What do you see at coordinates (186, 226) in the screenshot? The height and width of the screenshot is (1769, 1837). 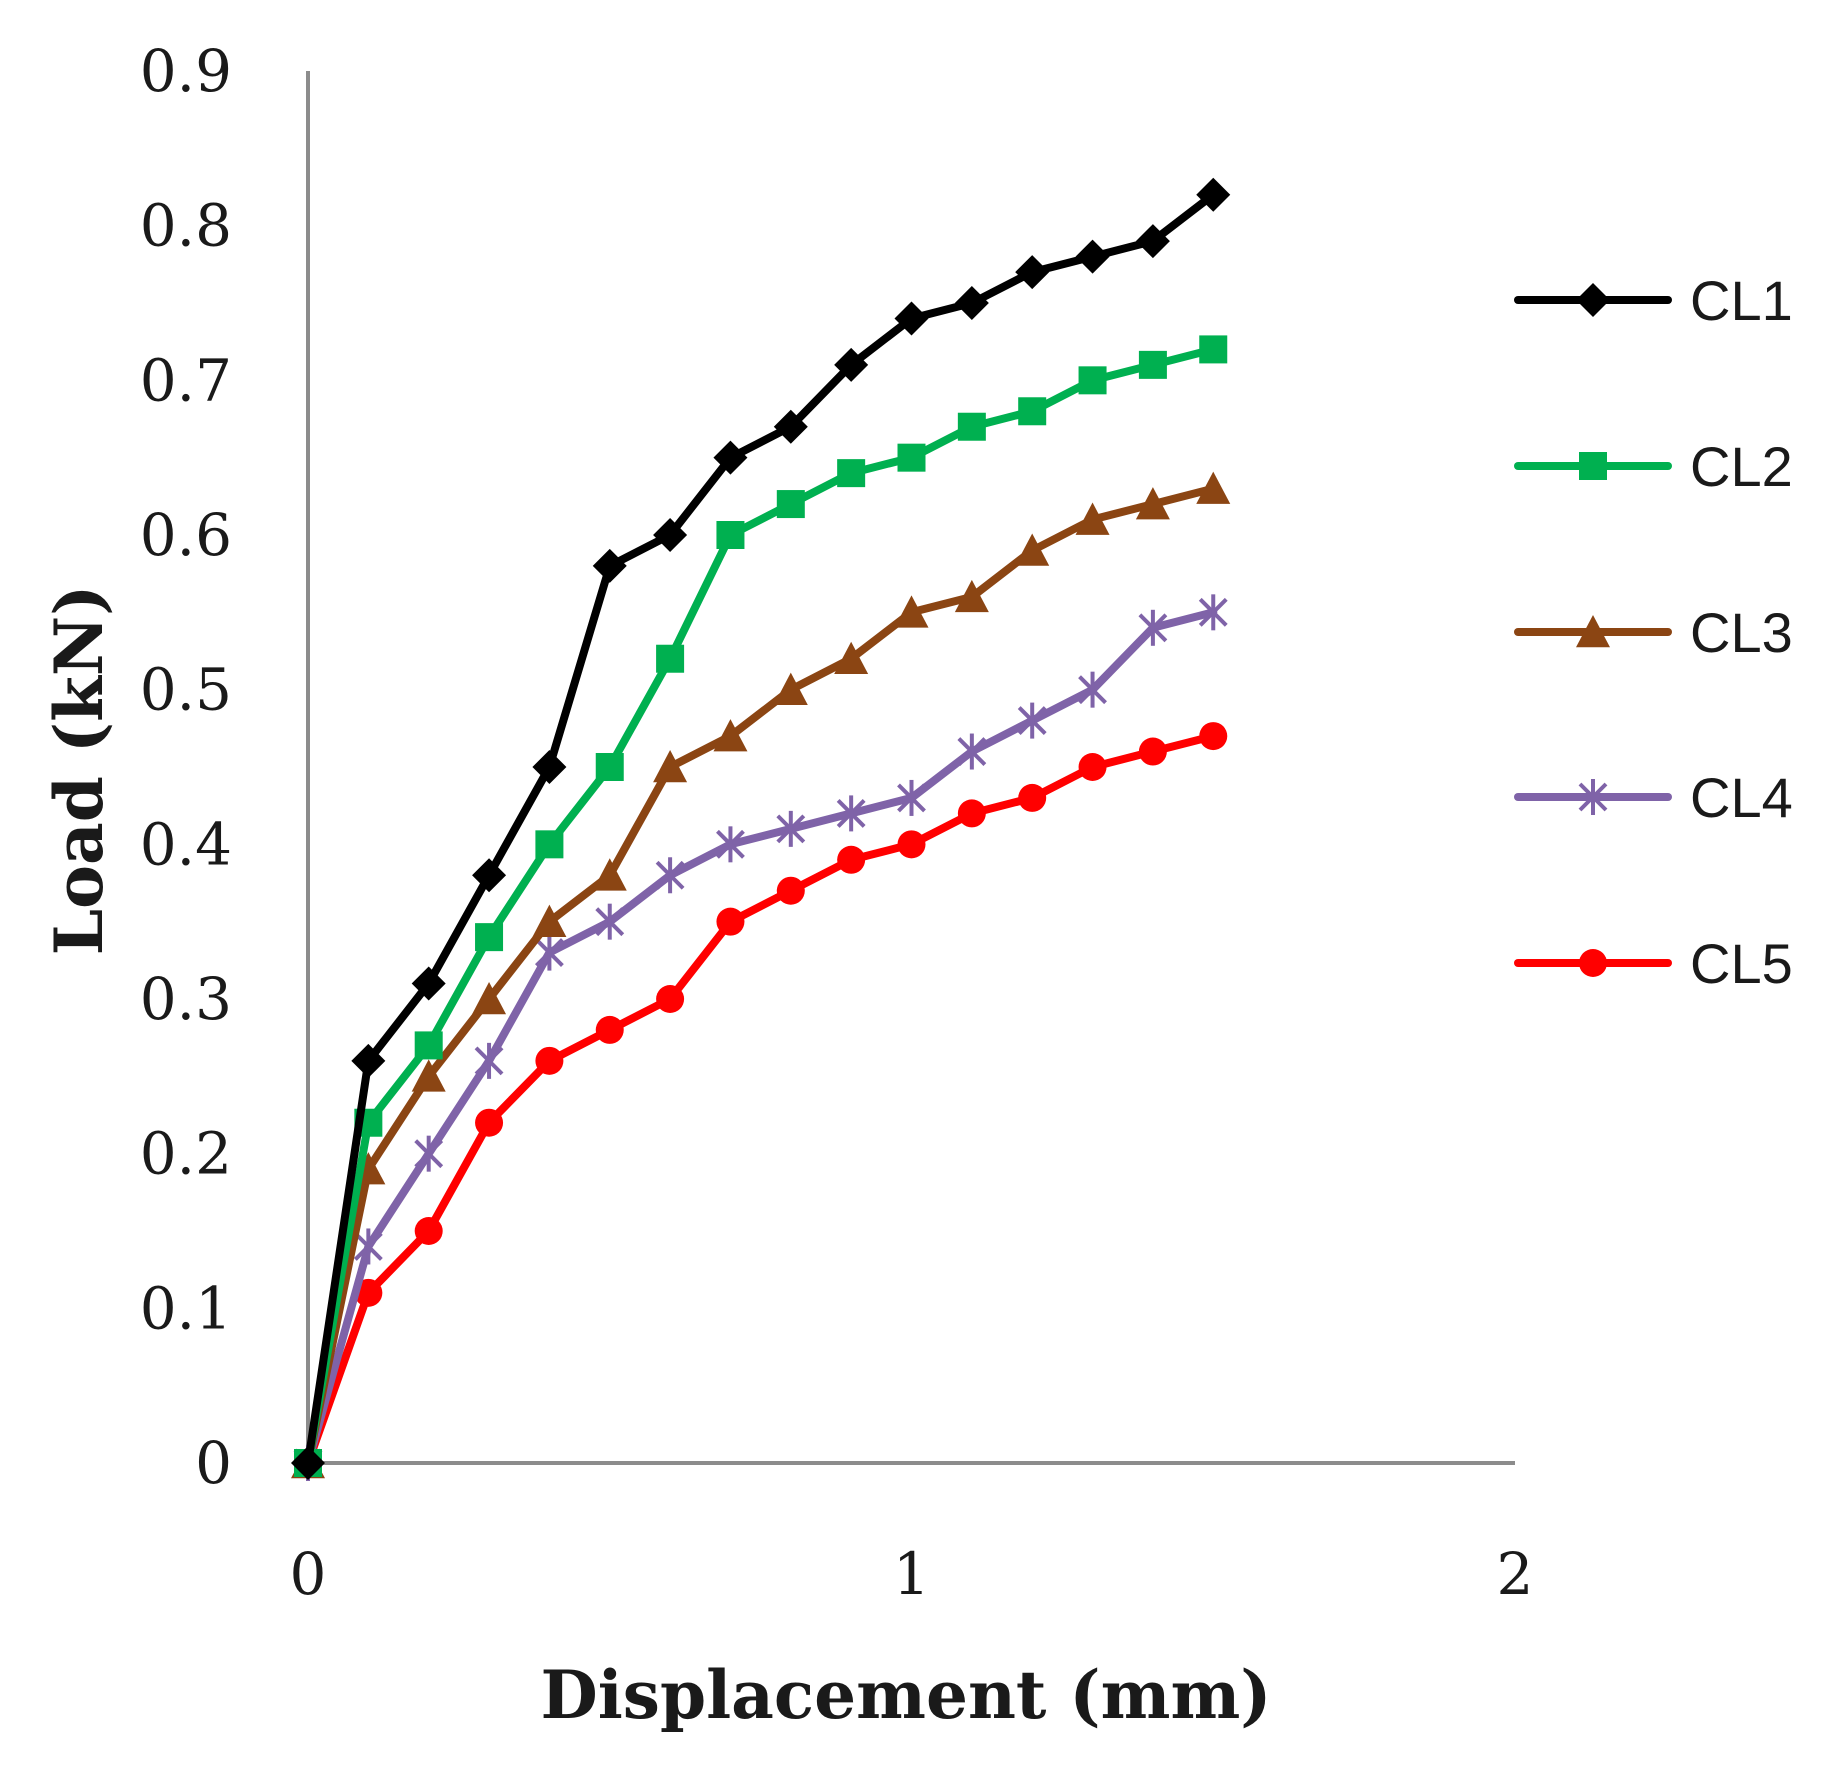 I see `y-tick-label: 0.8` at bounding box center [186, 226].